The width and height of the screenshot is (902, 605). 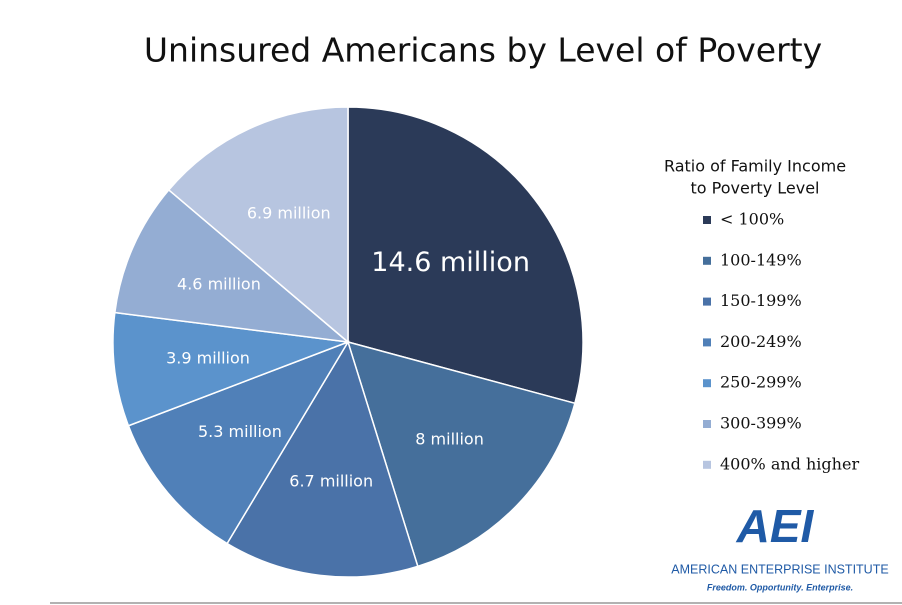 What do you see at coordinates (752, 219) in the screenshot?
I see `legend-label: < 100%` at bounding box center [752, 219].